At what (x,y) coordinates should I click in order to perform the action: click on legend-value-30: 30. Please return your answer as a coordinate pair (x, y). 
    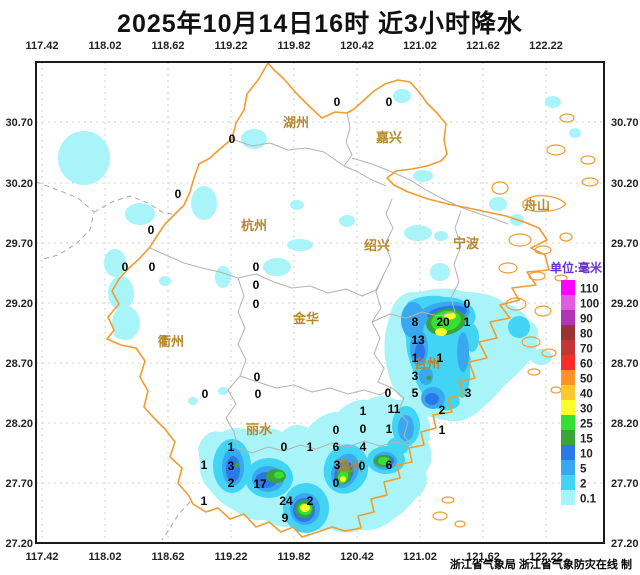
    Looking at the image, I should click on (586, 410).